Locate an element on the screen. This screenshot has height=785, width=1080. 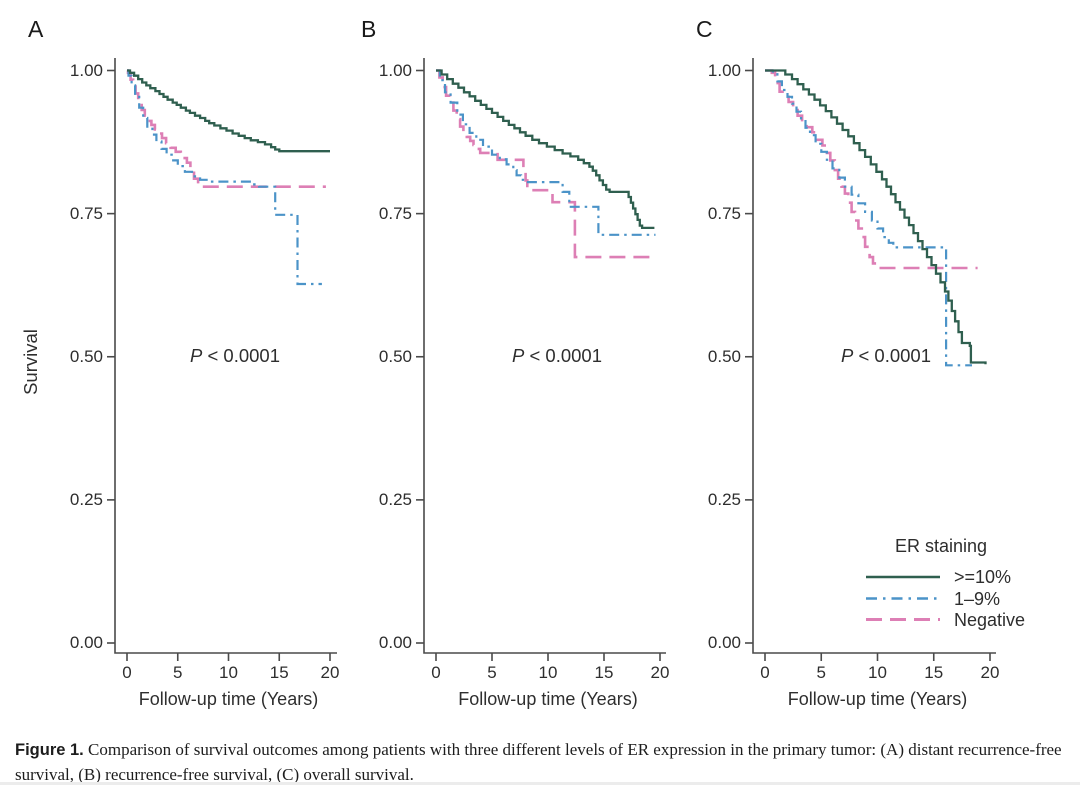
xtick-label-A-5: 5 is located at coordinates (178, 672).